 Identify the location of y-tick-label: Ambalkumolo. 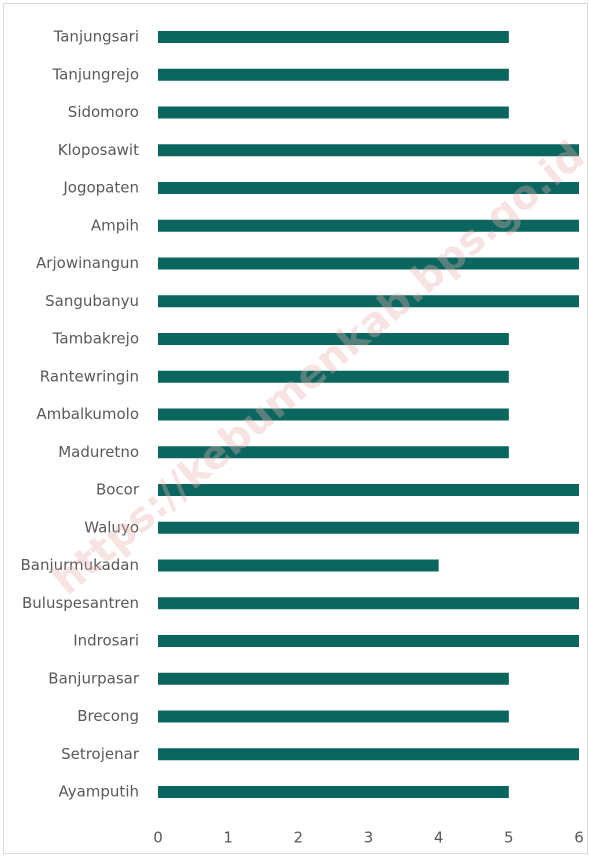
(87, 414).